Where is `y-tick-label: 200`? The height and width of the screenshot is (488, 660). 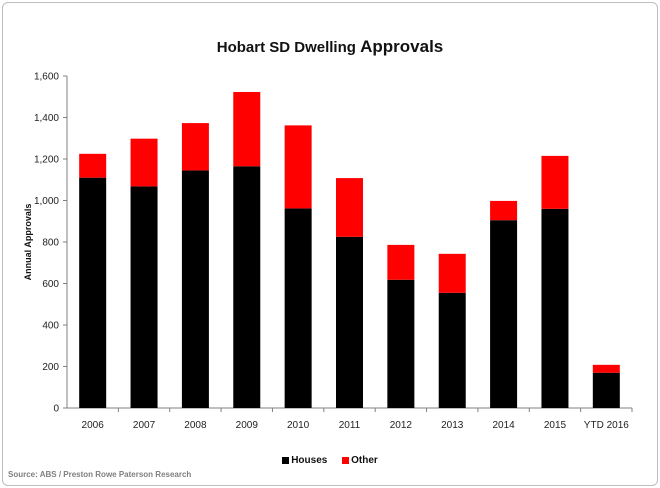
y-tick-label: 200 is located at coordinates (50, 367).